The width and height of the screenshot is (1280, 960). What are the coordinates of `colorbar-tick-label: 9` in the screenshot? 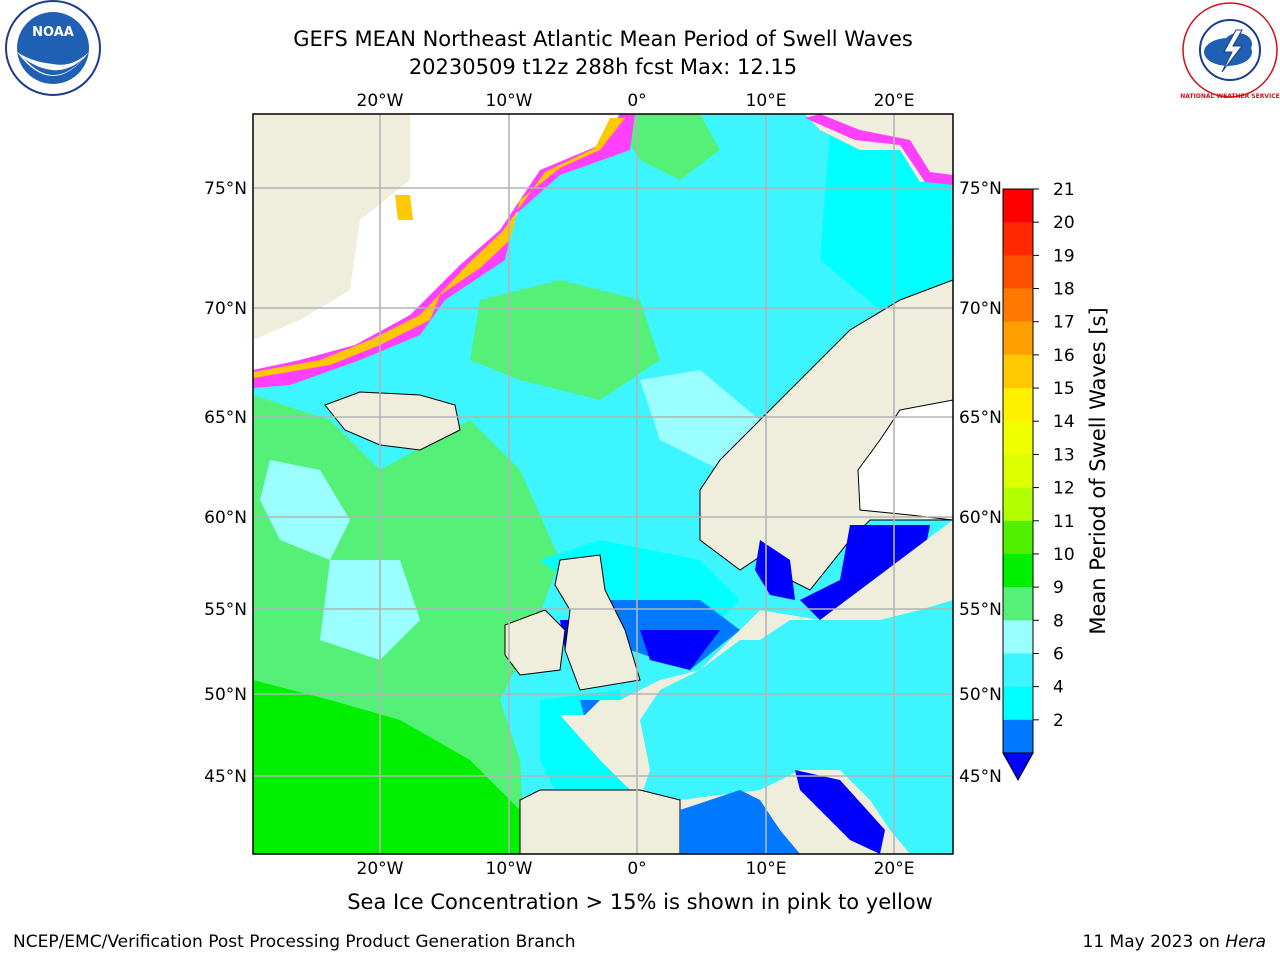 It's located at (1058, 588).